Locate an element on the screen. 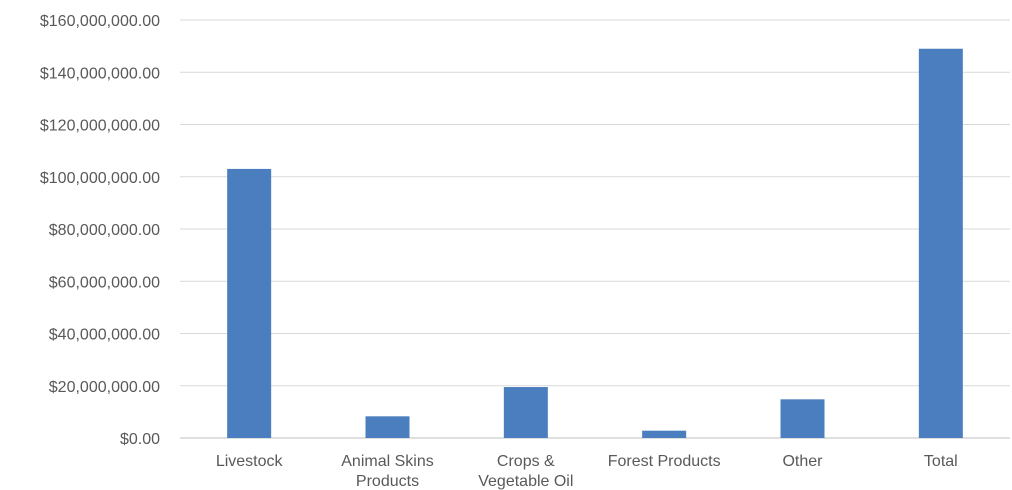 The height and width of the screenshot is (490, 1012). x-category-label: Total is located at coordinates (941, 461).